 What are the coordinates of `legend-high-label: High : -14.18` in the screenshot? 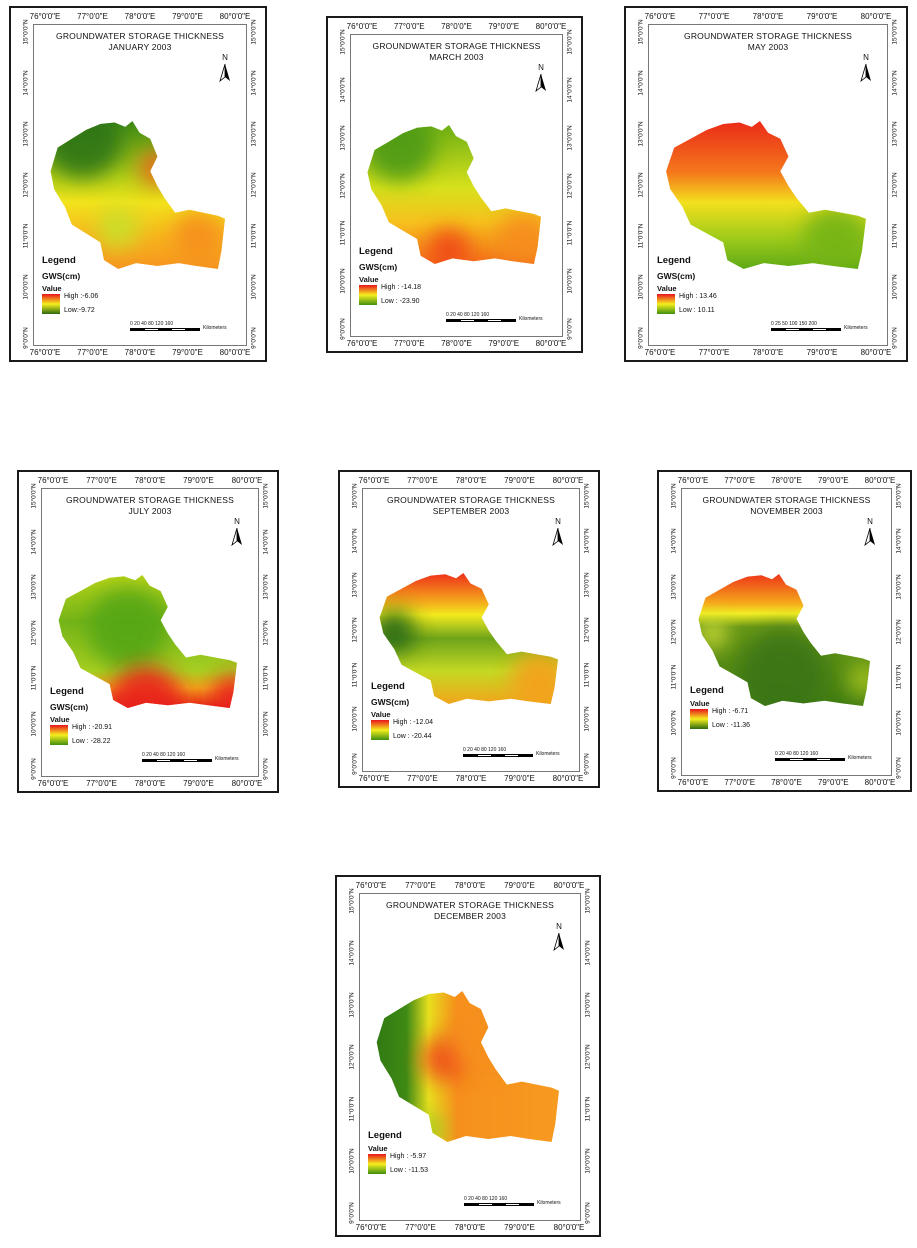 It's located at (401, 287).